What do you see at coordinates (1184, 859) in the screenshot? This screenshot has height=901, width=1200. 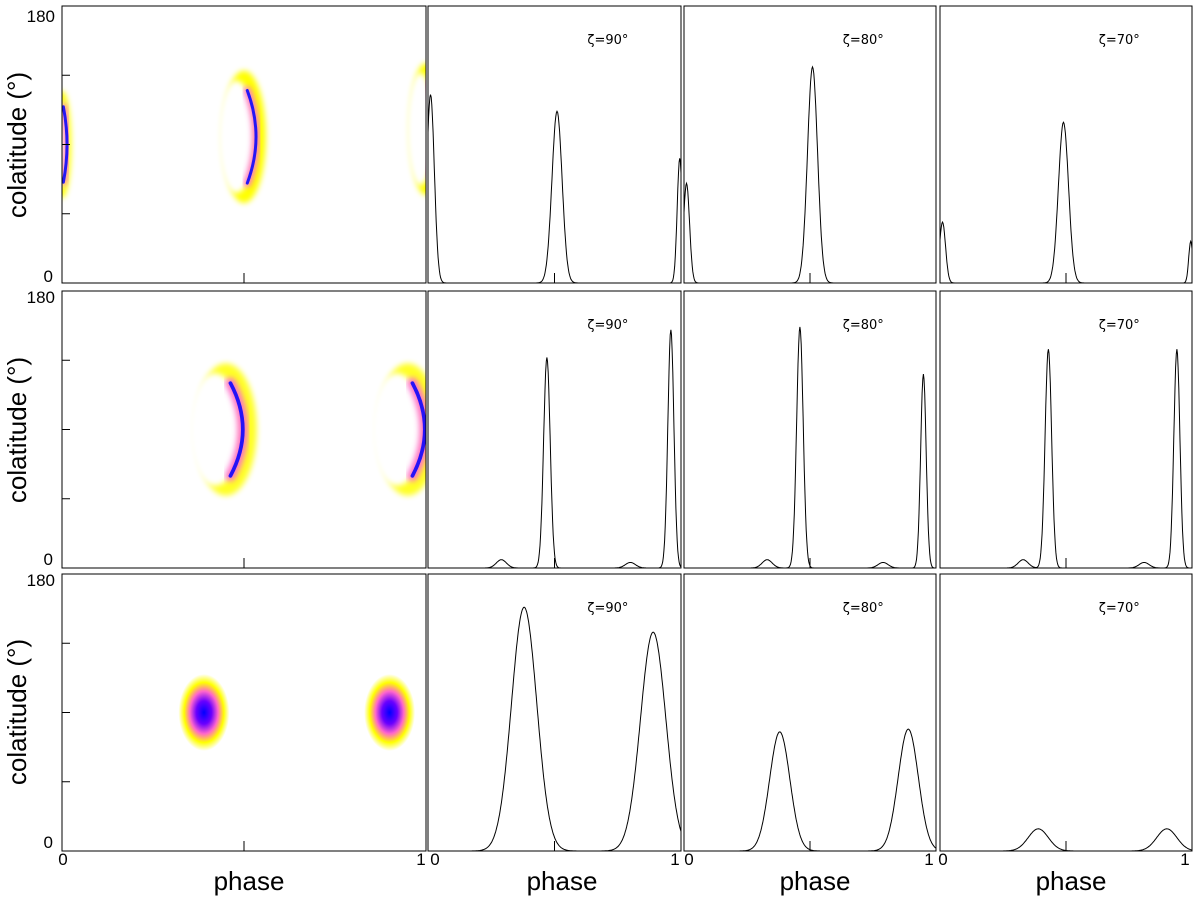 I see `xtick-1-col3: 1` at bounding box center [1184, 859].